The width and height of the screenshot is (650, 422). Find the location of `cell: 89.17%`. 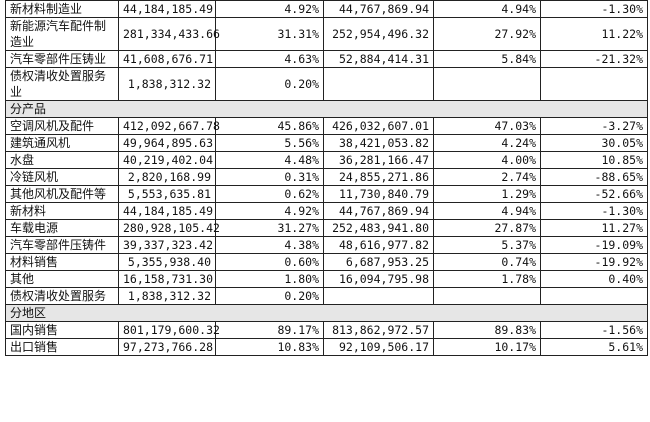

cell: 89.17% is located at coordinates (269, 330).